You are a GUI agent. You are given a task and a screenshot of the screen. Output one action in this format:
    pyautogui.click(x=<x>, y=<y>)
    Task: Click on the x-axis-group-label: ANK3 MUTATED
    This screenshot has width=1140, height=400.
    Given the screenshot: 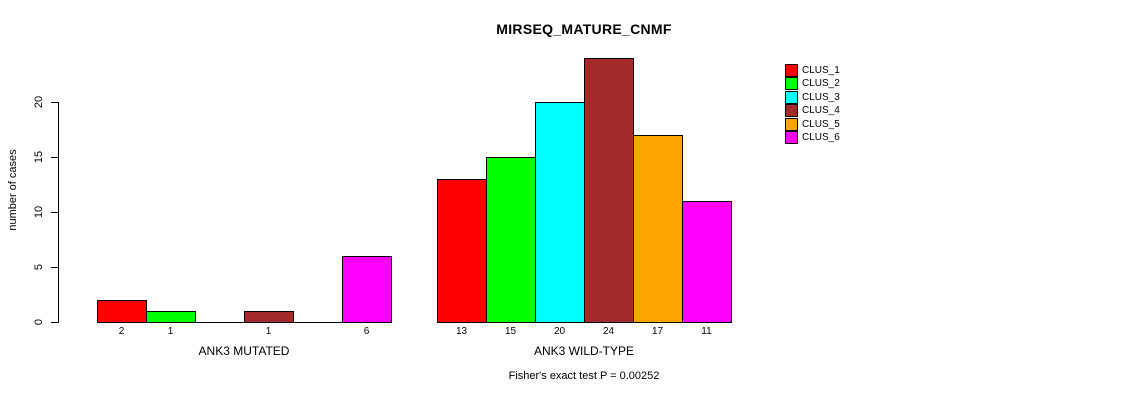 What is the action you would take?
    pyautogui.click(x=244, y=351)
    